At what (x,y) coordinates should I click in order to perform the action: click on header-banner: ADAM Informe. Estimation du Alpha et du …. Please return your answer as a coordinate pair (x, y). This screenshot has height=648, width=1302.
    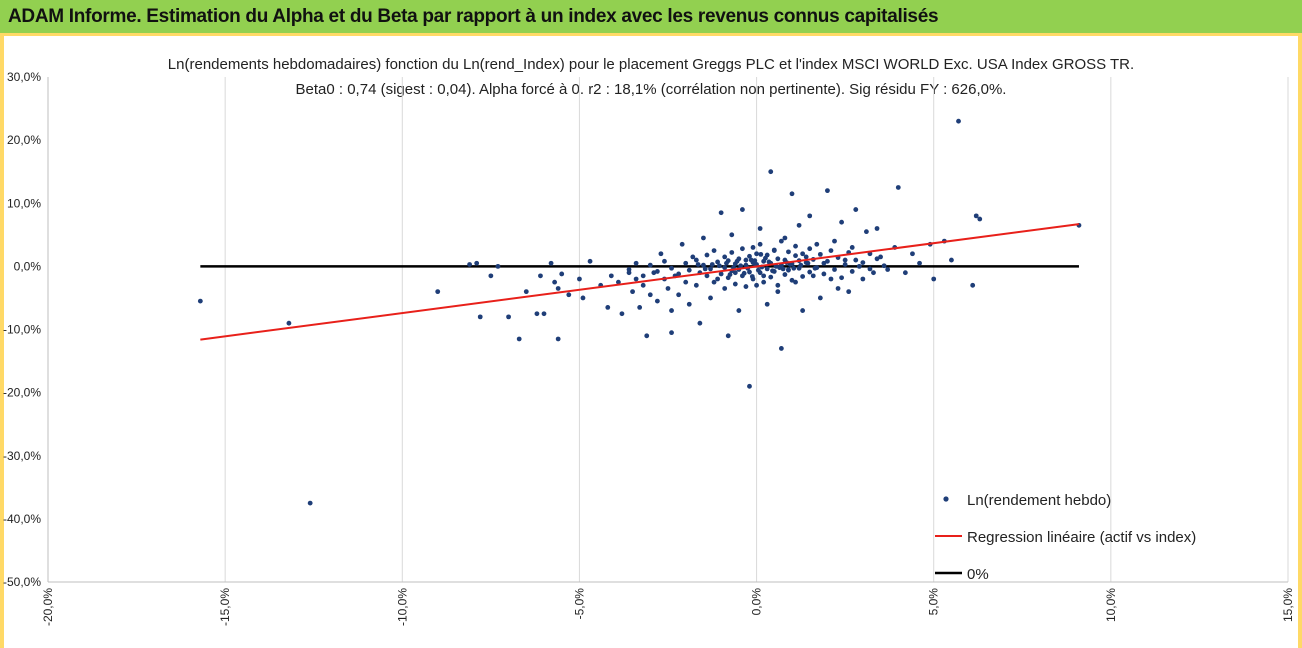
    Looking at the image, I should click on (651, 18).